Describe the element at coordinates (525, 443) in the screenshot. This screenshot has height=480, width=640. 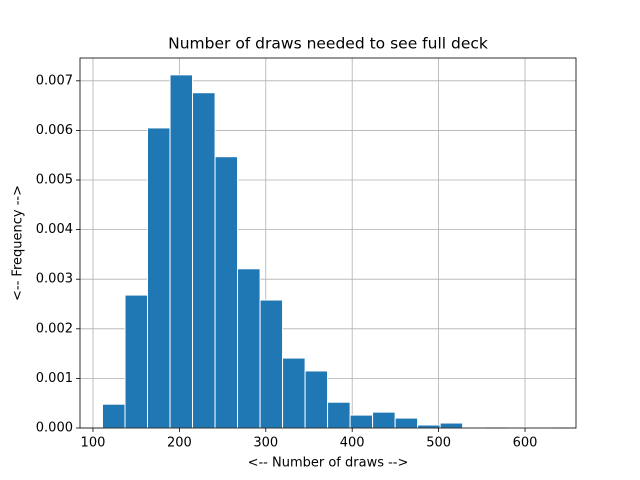
I see `x-tick-label: 600` at that location.